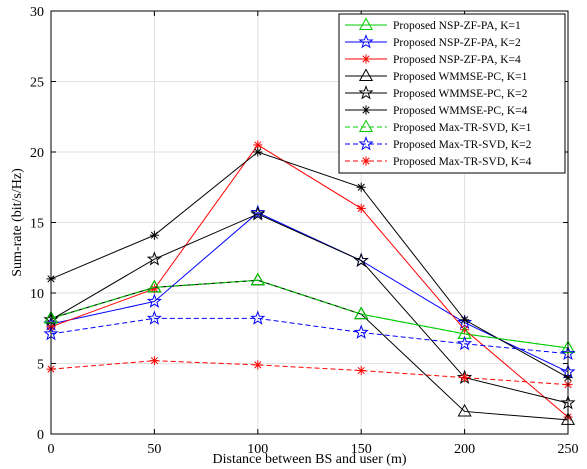  I want to click on legend-label: Proposed NSP-ZF-PA, K=4, so click(457, 60).